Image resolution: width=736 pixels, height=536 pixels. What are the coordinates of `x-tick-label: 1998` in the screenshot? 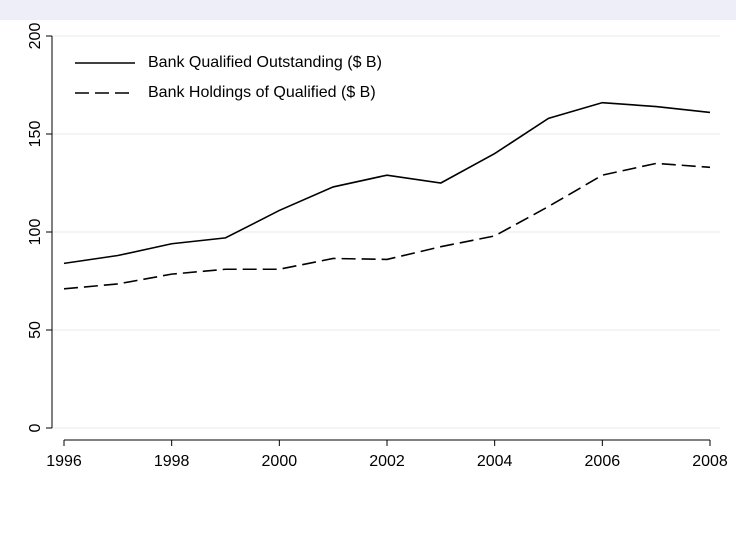 It's located at (172, 461).